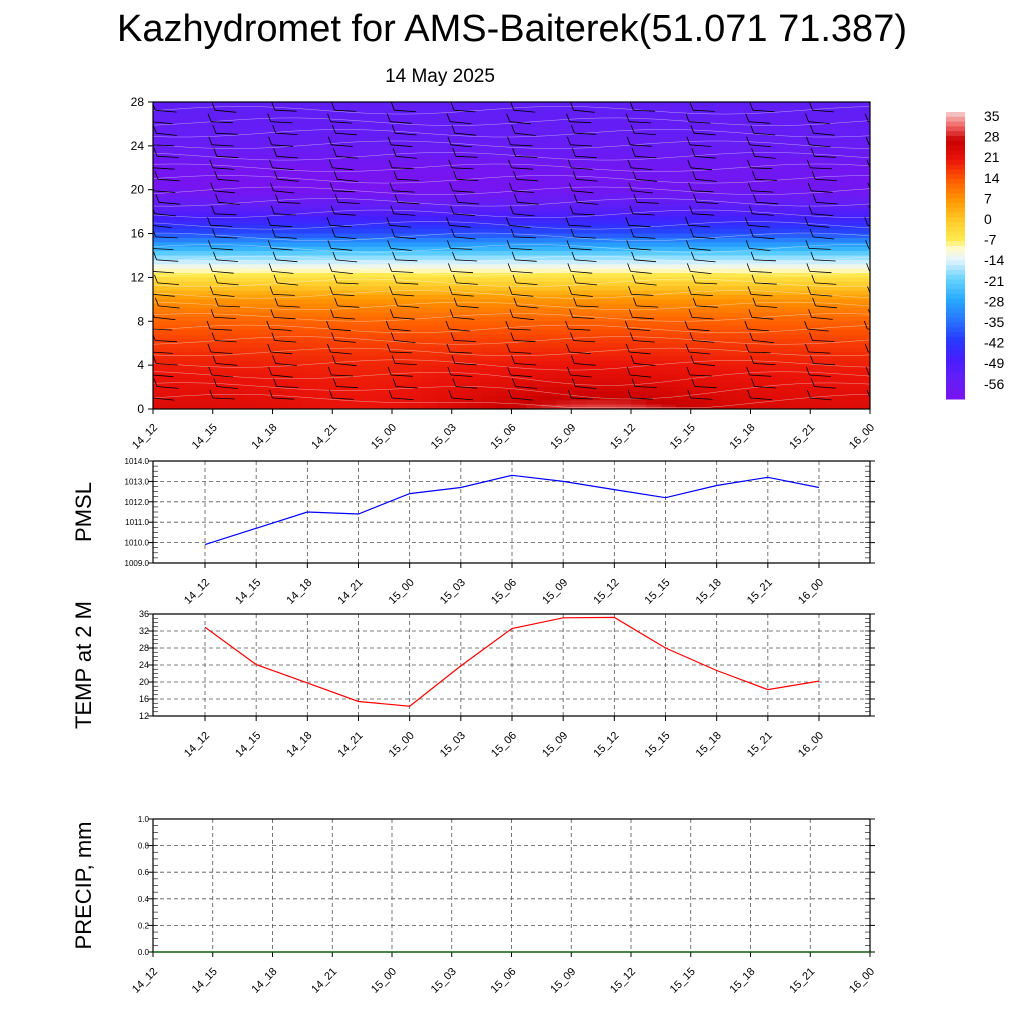 Image resolution: width=1024 pixels, height=1024 pixels. Describe the element at coordinates (144, 665) in the screenshot. I see `y-tick-label: 24` at that location.